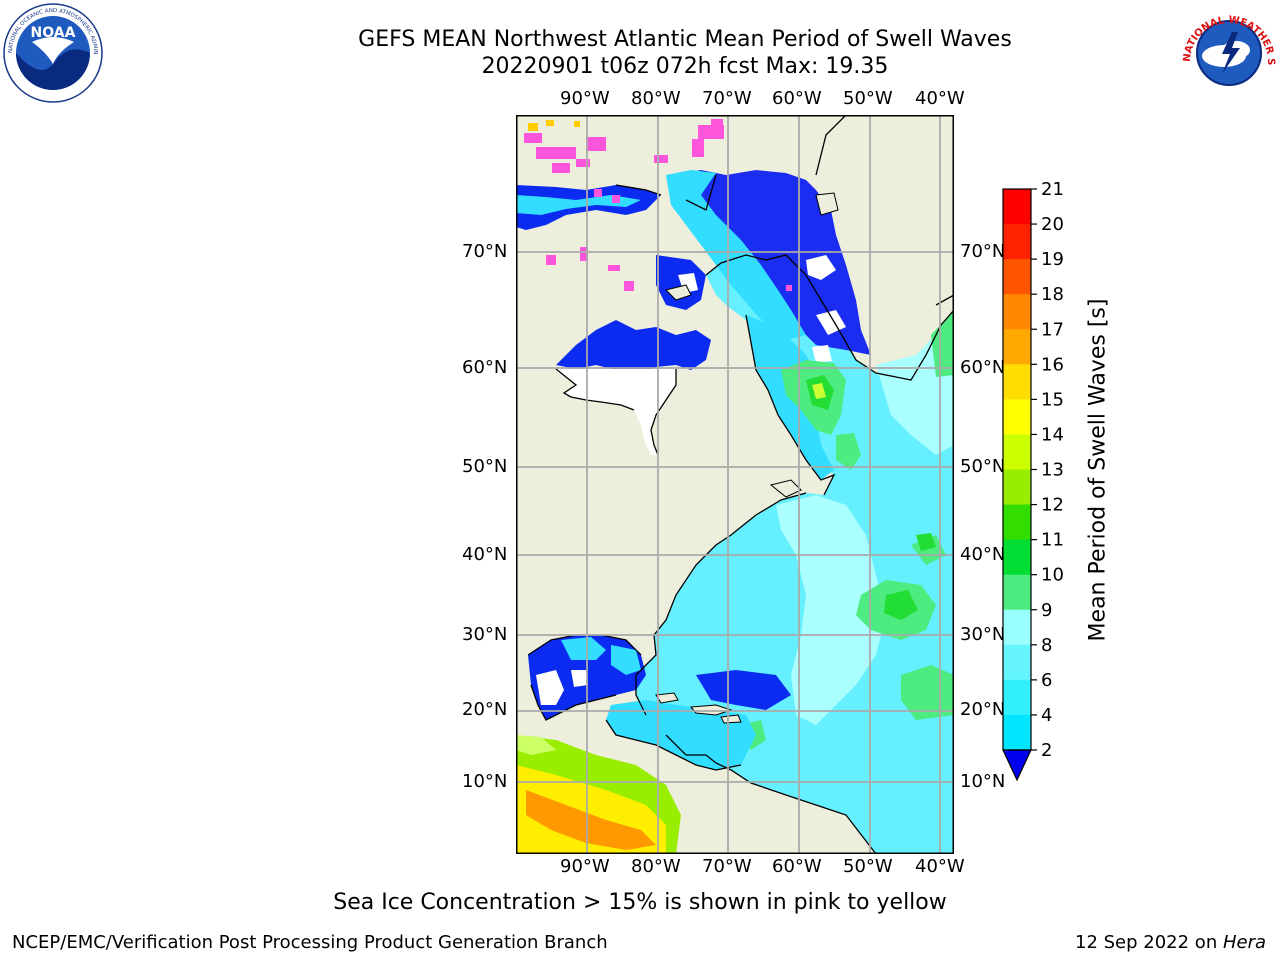 The image size is (1280, 960). Describe the element at coordinates (743, 690) in the screenshot. I see `ocean-bahamas-blue` at that location.